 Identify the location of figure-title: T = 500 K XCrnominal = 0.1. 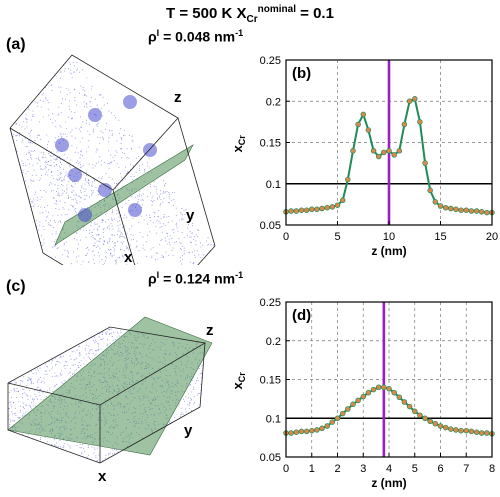
(250, 14).